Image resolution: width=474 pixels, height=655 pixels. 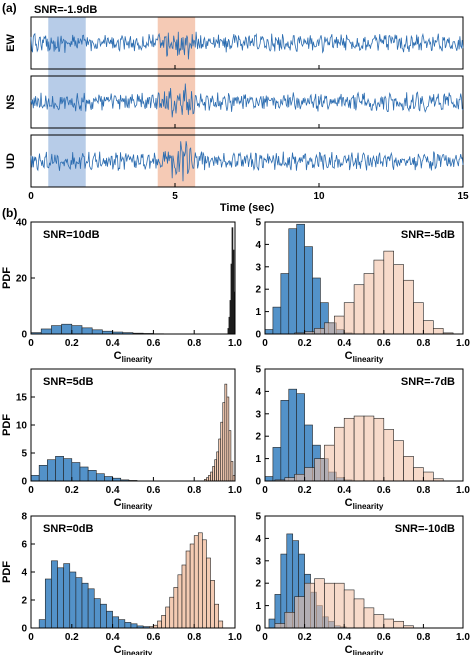 What do you see at coordinates (247, 45) in the screenshot?
I see `trace-ew` at bounding box center [247, 45].